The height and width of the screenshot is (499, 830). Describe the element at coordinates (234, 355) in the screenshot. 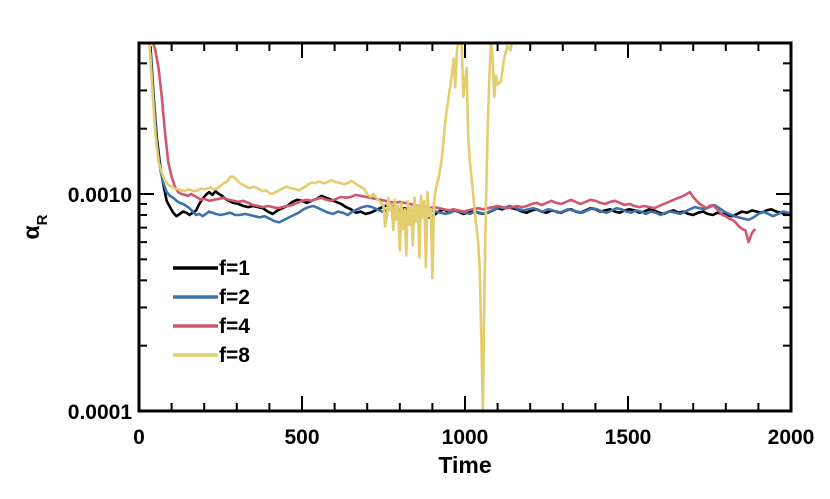

I see `legend-label-f-8: f=8` at that location.